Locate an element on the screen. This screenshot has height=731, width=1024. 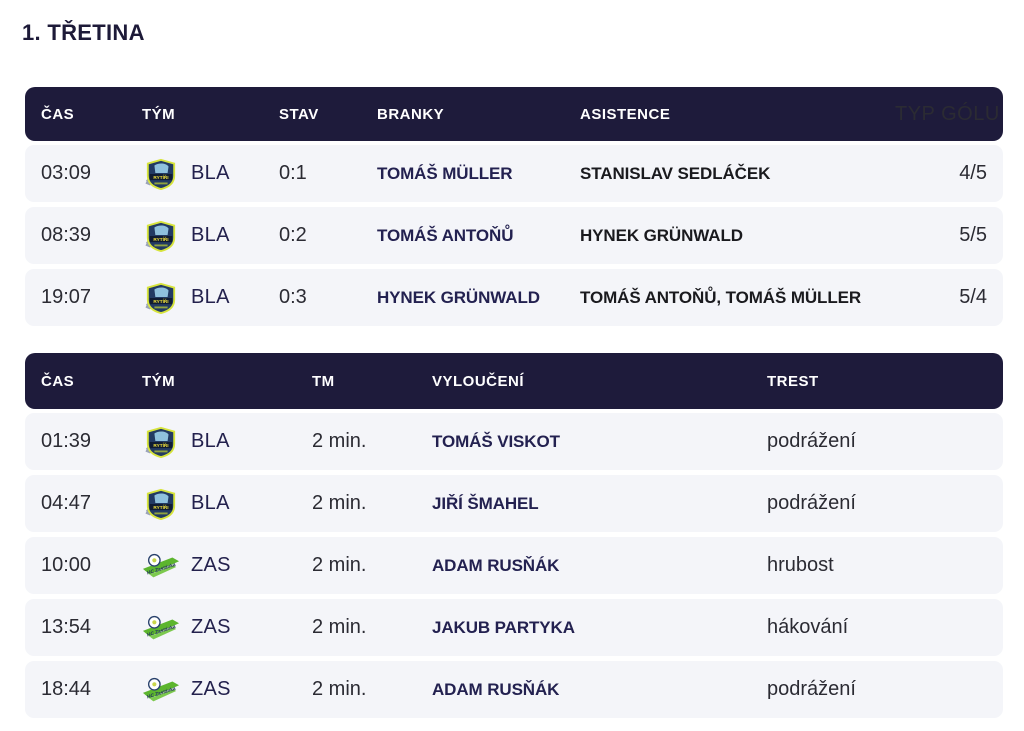
assists: TOMÁŠ ANTOŇŮ, TOMÁŠ MÜLLER is located at coordinates (721, 297).